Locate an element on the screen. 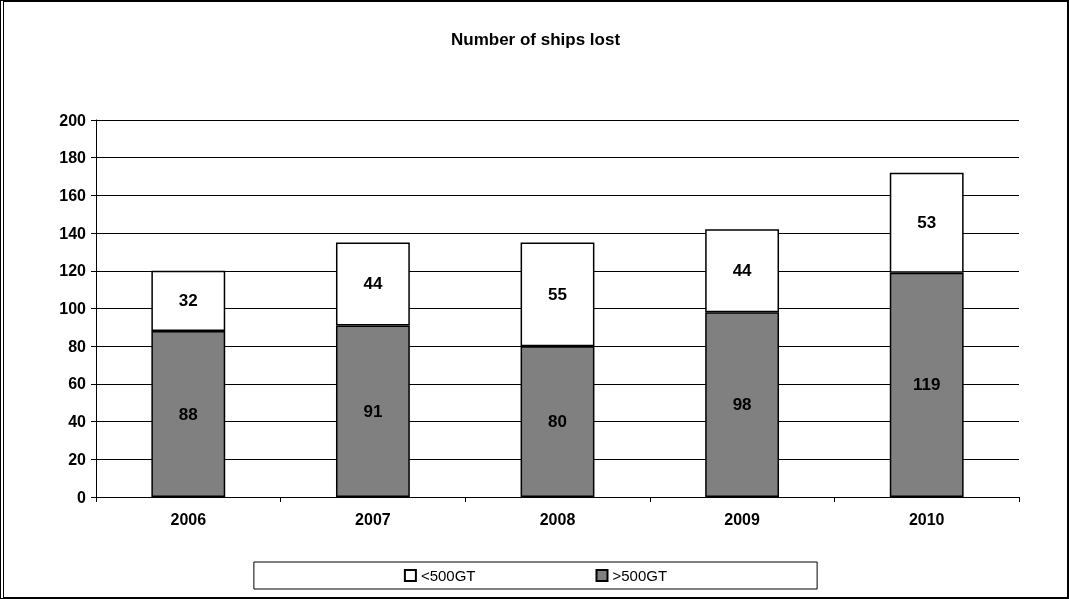 This screenshot has height=599, width=1069. y-tick-label: 60 is located at coordinates (77, 384).